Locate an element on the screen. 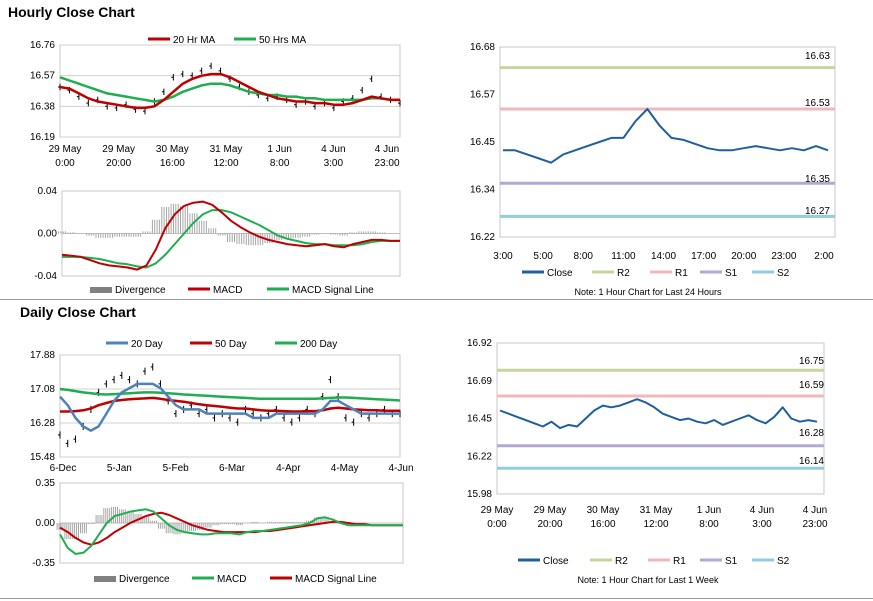 Image resolution: width=873 pixels, height=601 pixels. hourly-sr-legend-s1-label: S1 is located at coordinates (731, 273).